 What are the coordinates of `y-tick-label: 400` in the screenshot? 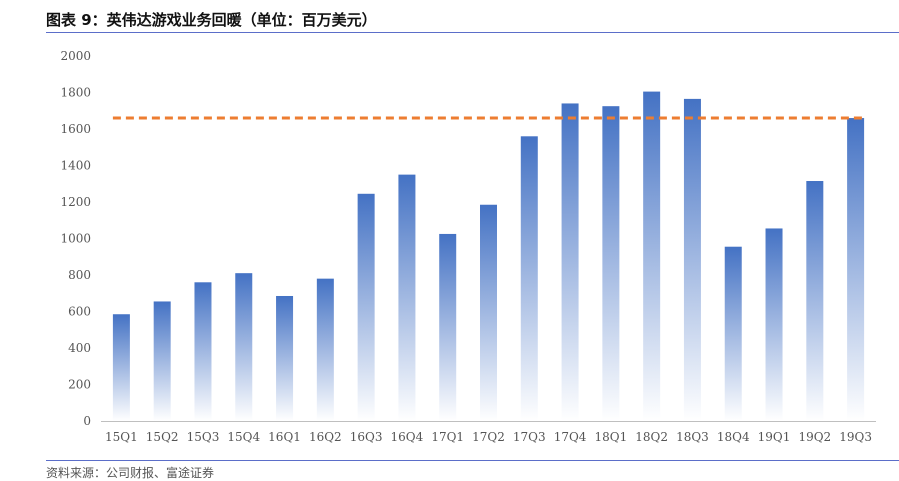 It's located at (79, 348).